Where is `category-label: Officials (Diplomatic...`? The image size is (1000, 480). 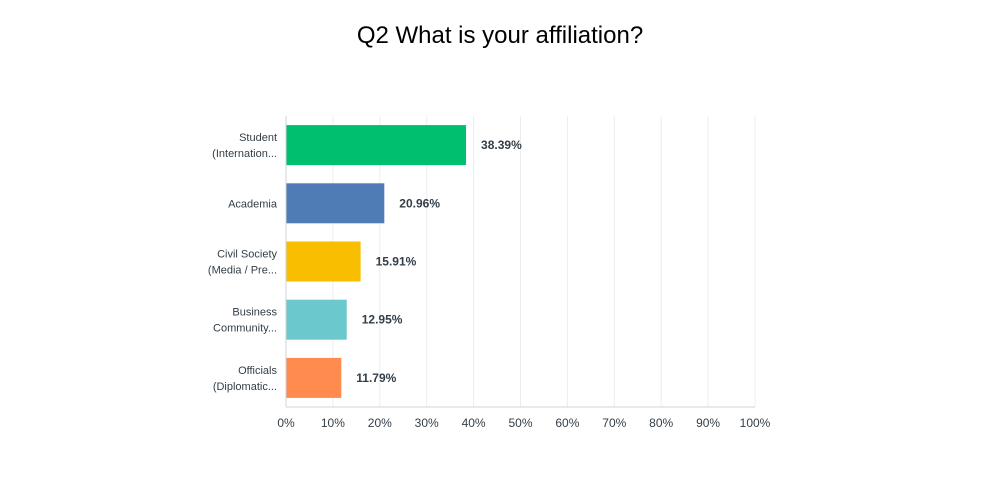 category-label: Officials (Diplomatic... is located at coordinates (245, 379).